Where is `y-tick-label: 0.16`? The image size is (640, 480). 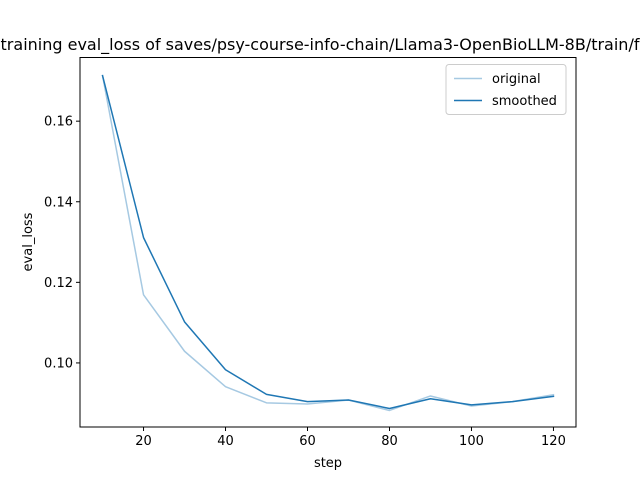 y-tick-label: 0.16 is located at coordinates (58, 122).